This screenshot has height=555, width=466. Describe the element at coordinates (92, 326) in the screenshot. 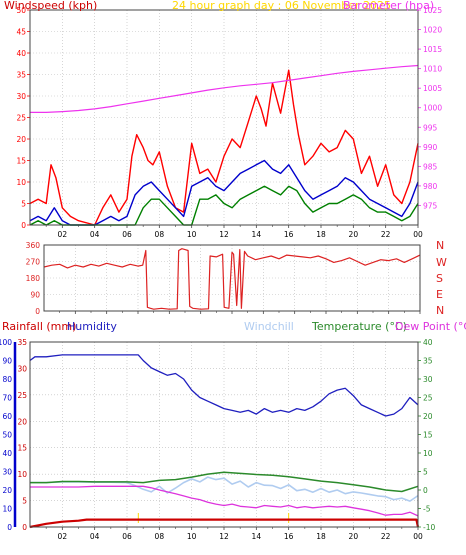

I see `humidity-axis-label: Humidity` at that location.